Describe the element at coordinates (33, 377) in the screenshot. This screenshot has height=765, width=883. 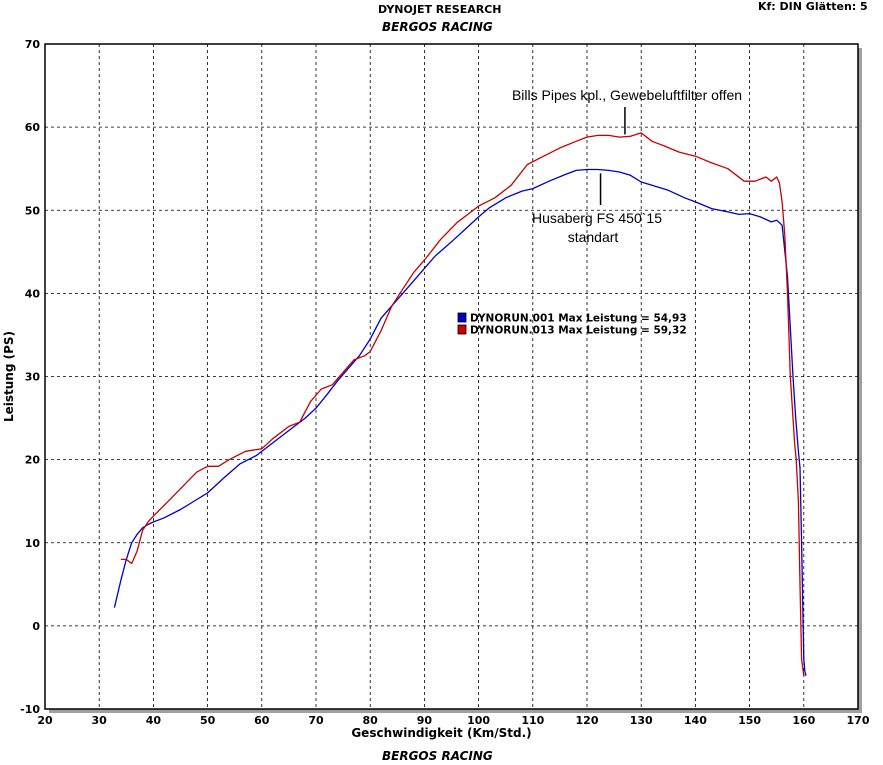
I see `y-tick-label: 30` at that location.